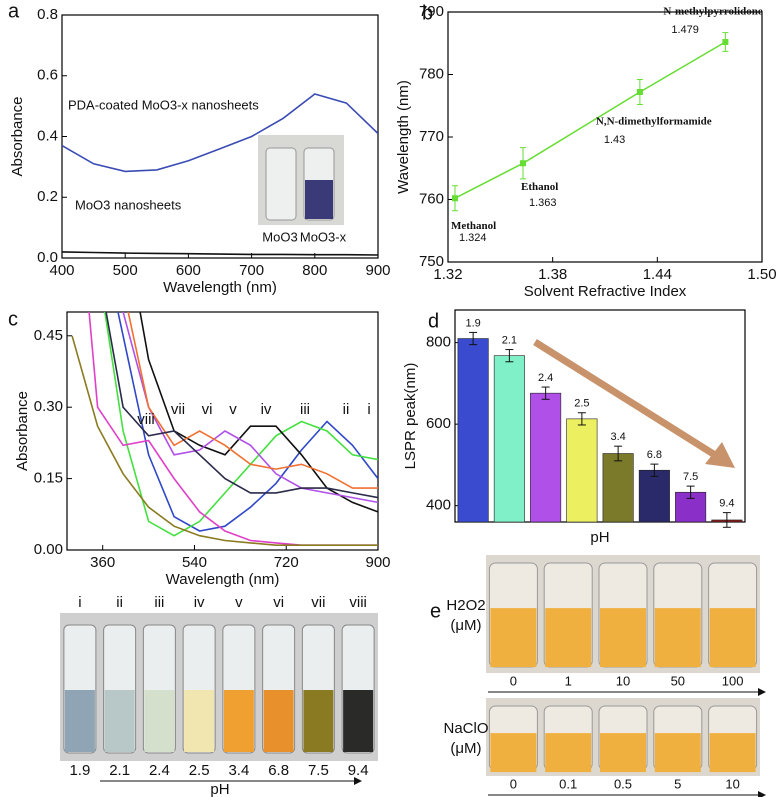 The width and height of the screenshot is (783, 797). What do you see at coordinates (223, 579) in the screenshot?
I see `x-axis-label: Wavelength (nm)` at bounding box center [223, 579].